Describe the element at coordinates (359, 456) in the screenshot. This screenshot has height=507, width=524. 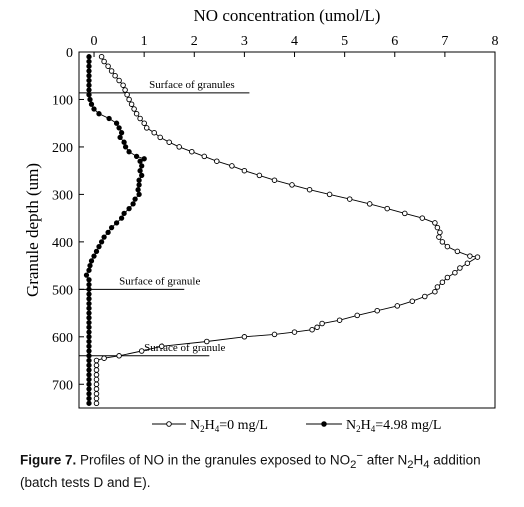
I see `caption-sup-a: −` at that location.